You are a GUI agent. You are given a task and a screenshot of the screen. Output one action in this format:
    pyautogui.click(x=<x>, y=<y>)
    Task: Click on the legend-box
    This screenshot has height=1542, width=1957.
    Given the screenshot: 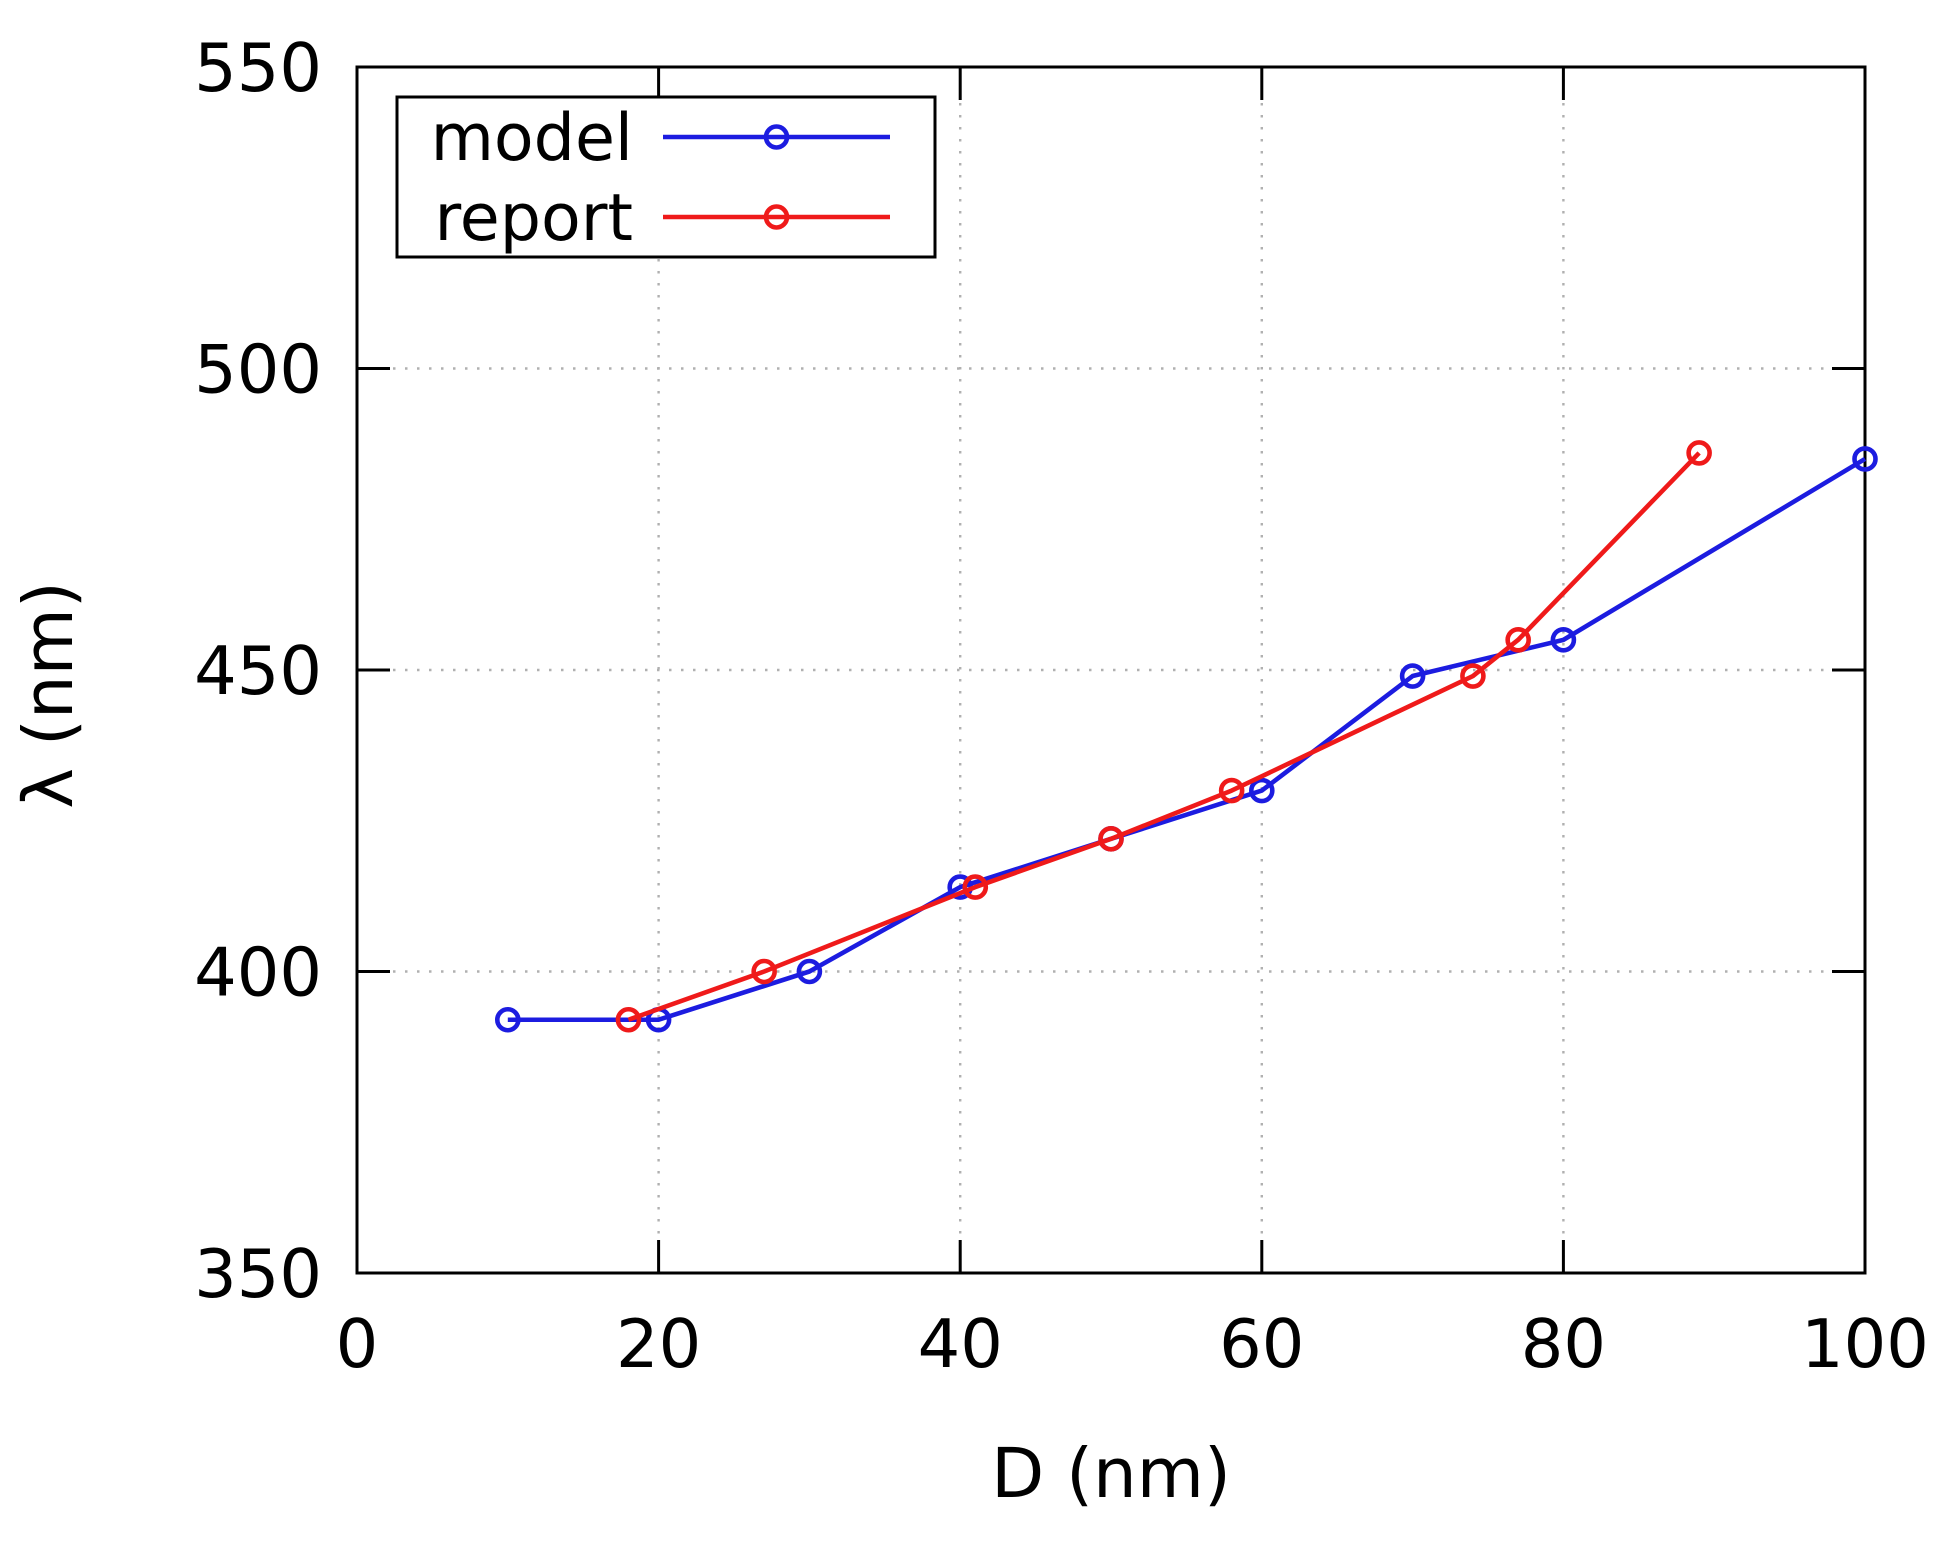 What is the action you would take?
    pyautogui.click(x=666, y=177)
    